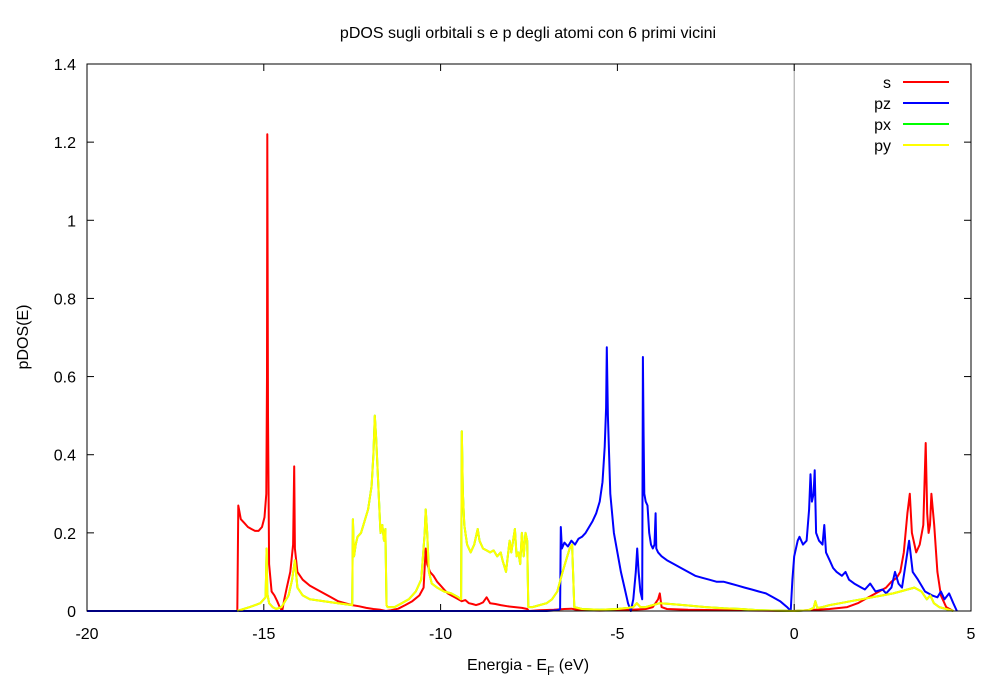  What do you see at coordinates (65, 143) in the screenshot?
I see `y-tick-label: 1.2` at bounding box center [65, 143].